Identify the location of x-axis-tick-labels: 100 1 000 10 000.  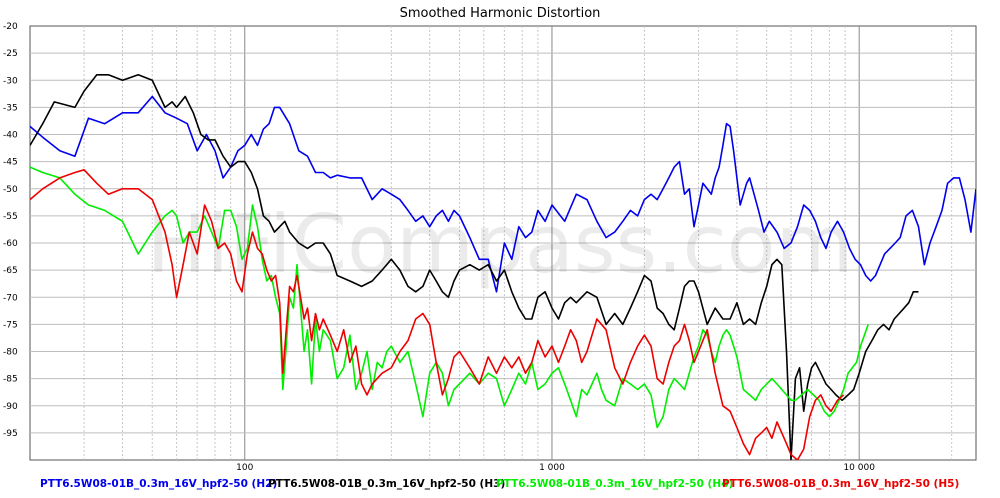
(555, 468).